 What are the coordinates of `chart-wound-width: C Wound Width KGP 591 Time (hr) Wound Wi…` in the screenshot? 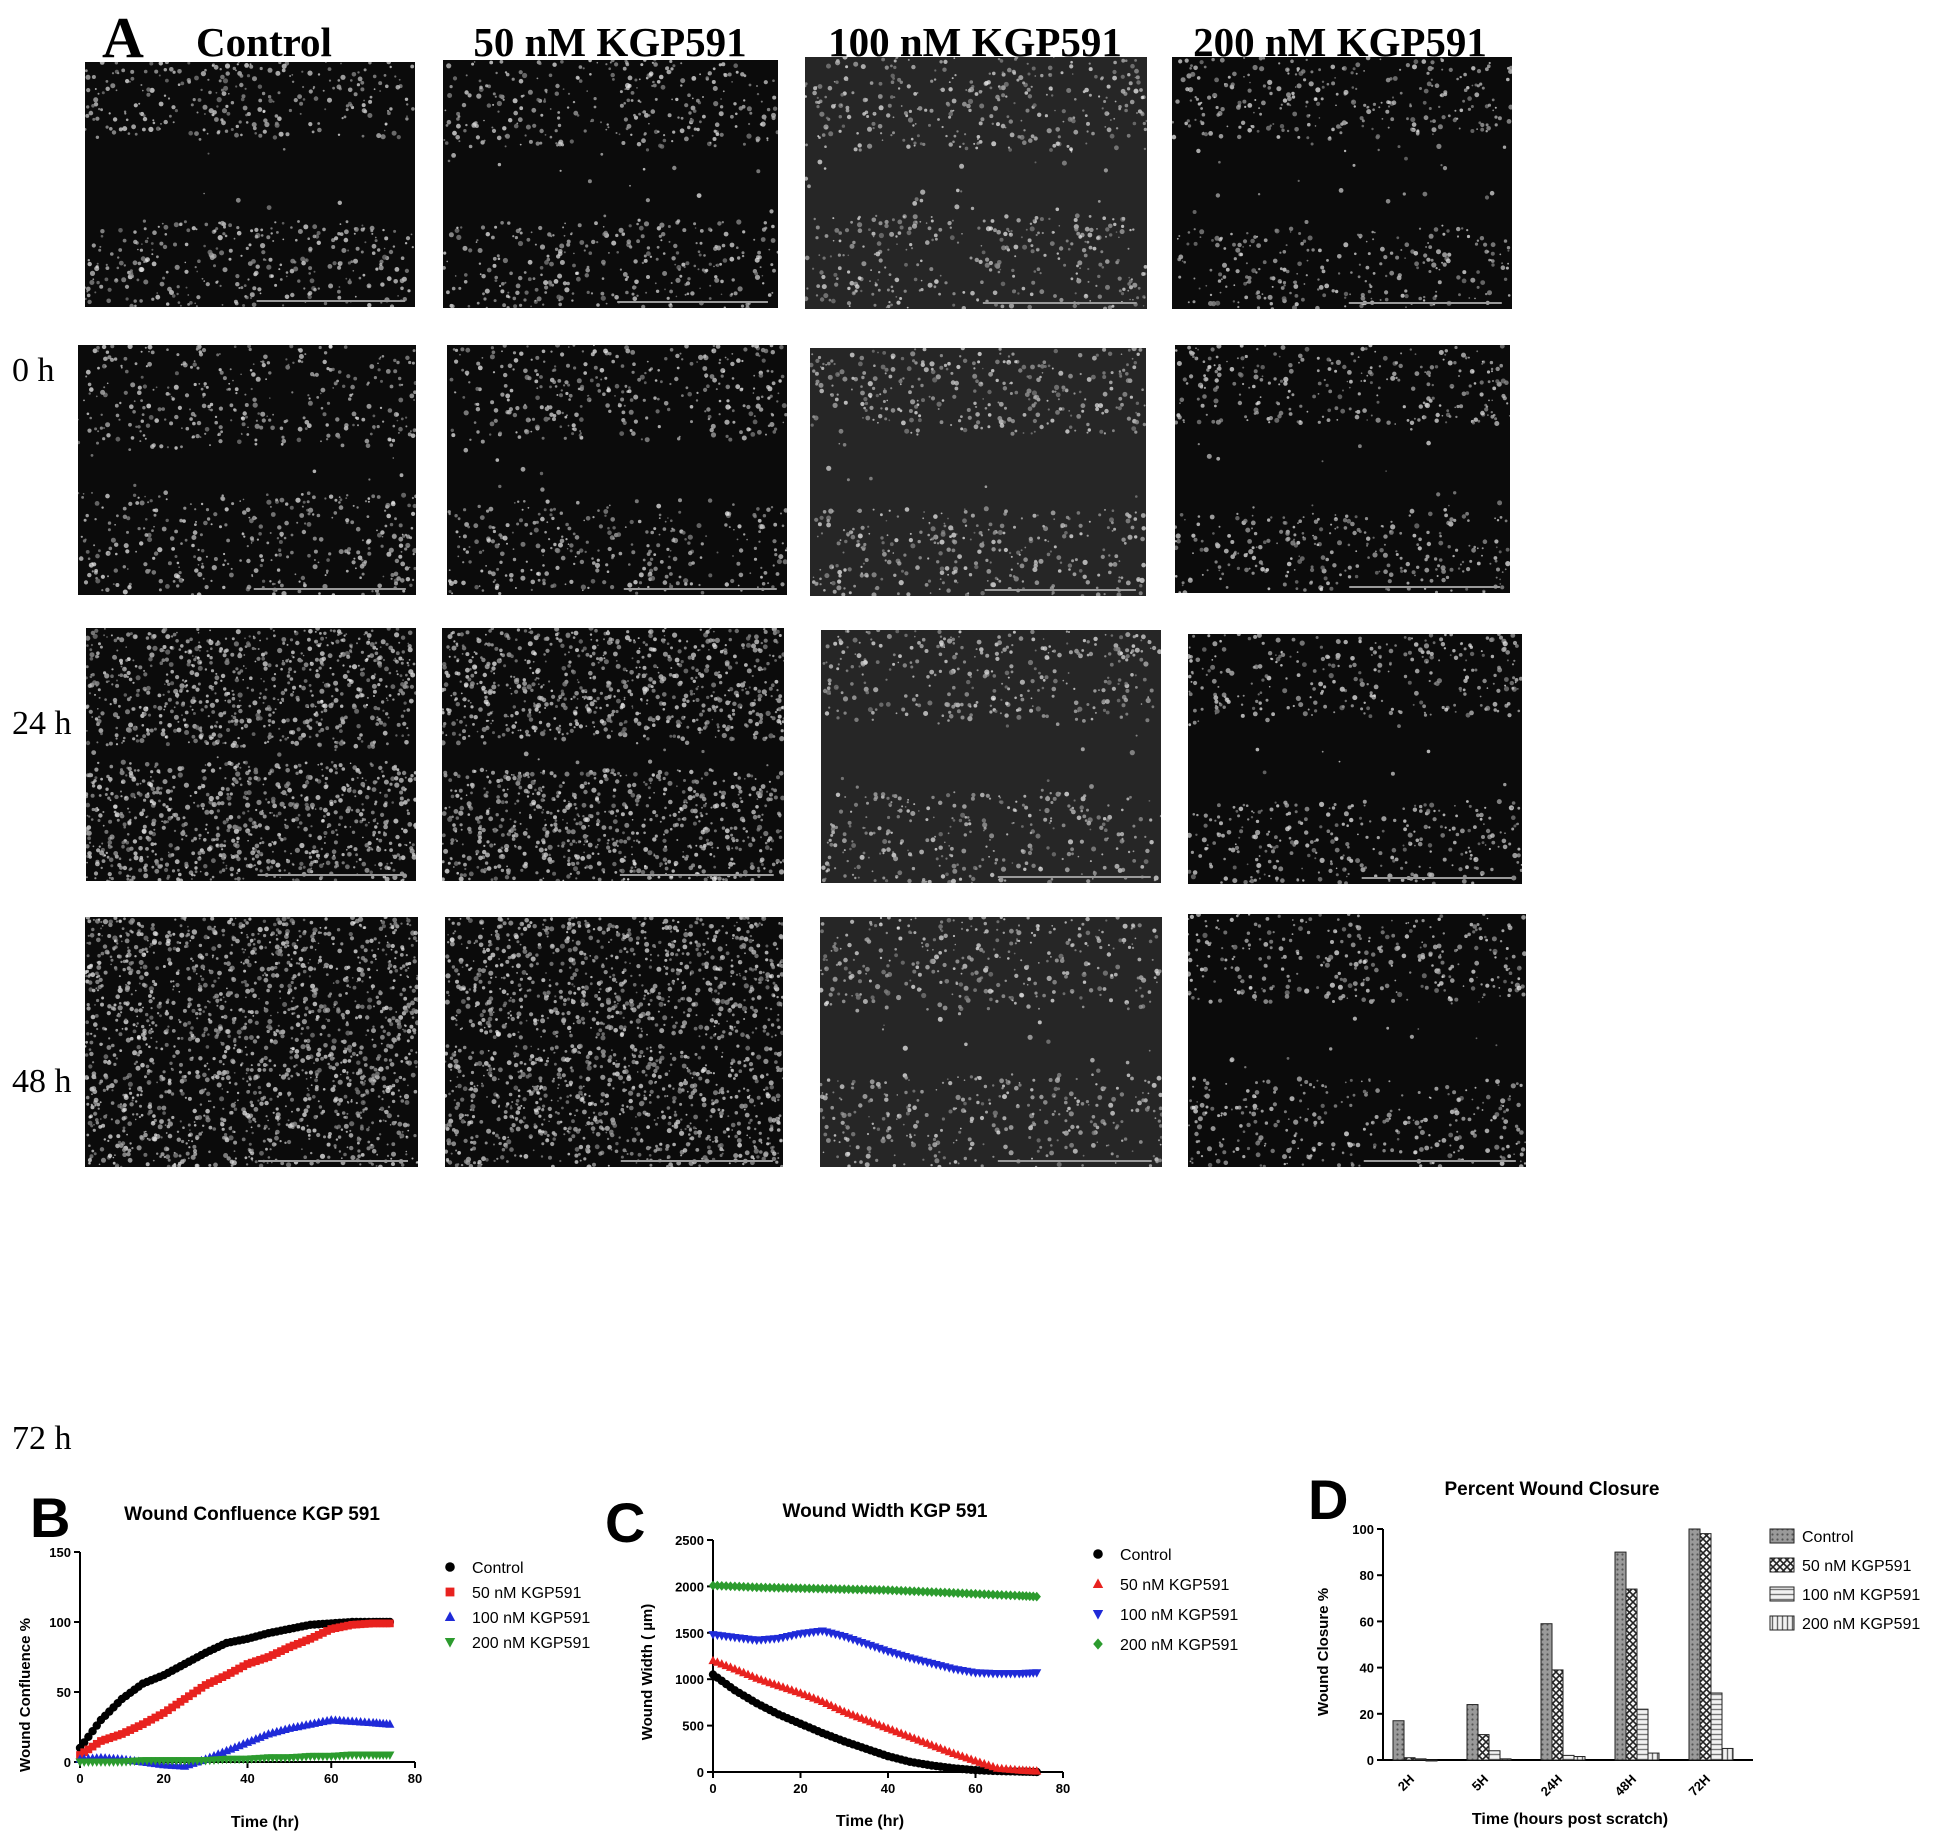 It's located at (921, 1660).